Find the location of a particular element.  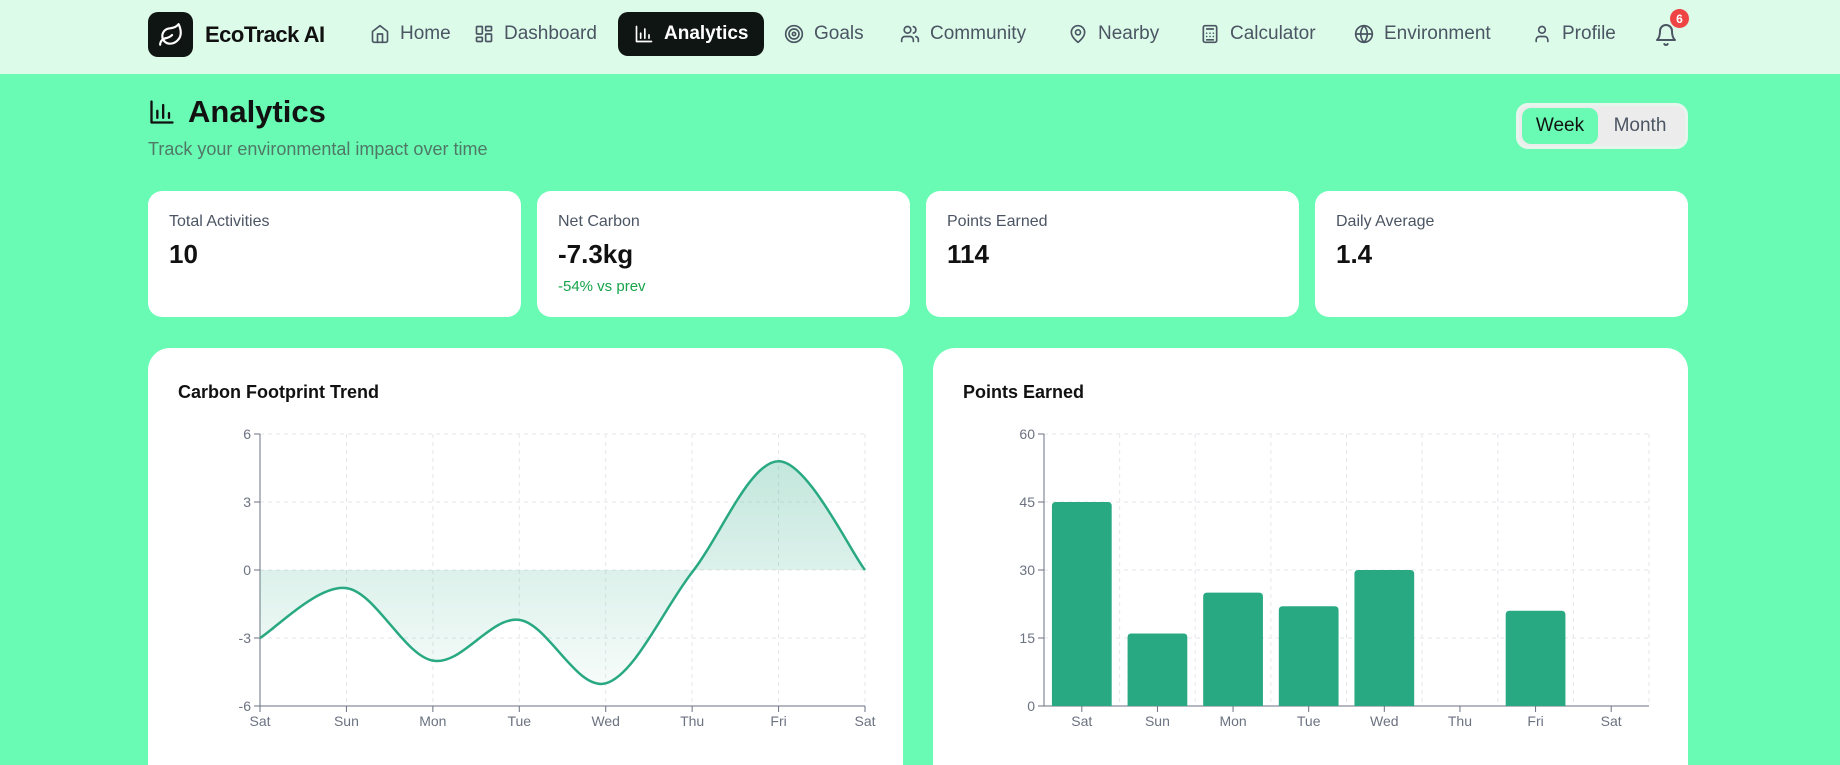

stat-card-total-activities: Total Activities 10 is located at coordinates (334, 254).